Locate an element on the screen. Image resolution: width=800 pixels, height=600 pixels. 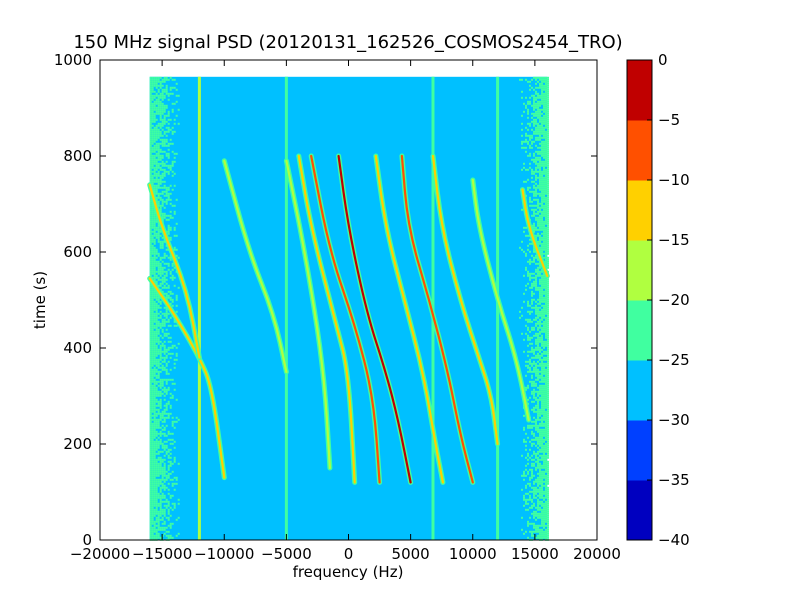
signal-trace is located at coordinates (326, 319).